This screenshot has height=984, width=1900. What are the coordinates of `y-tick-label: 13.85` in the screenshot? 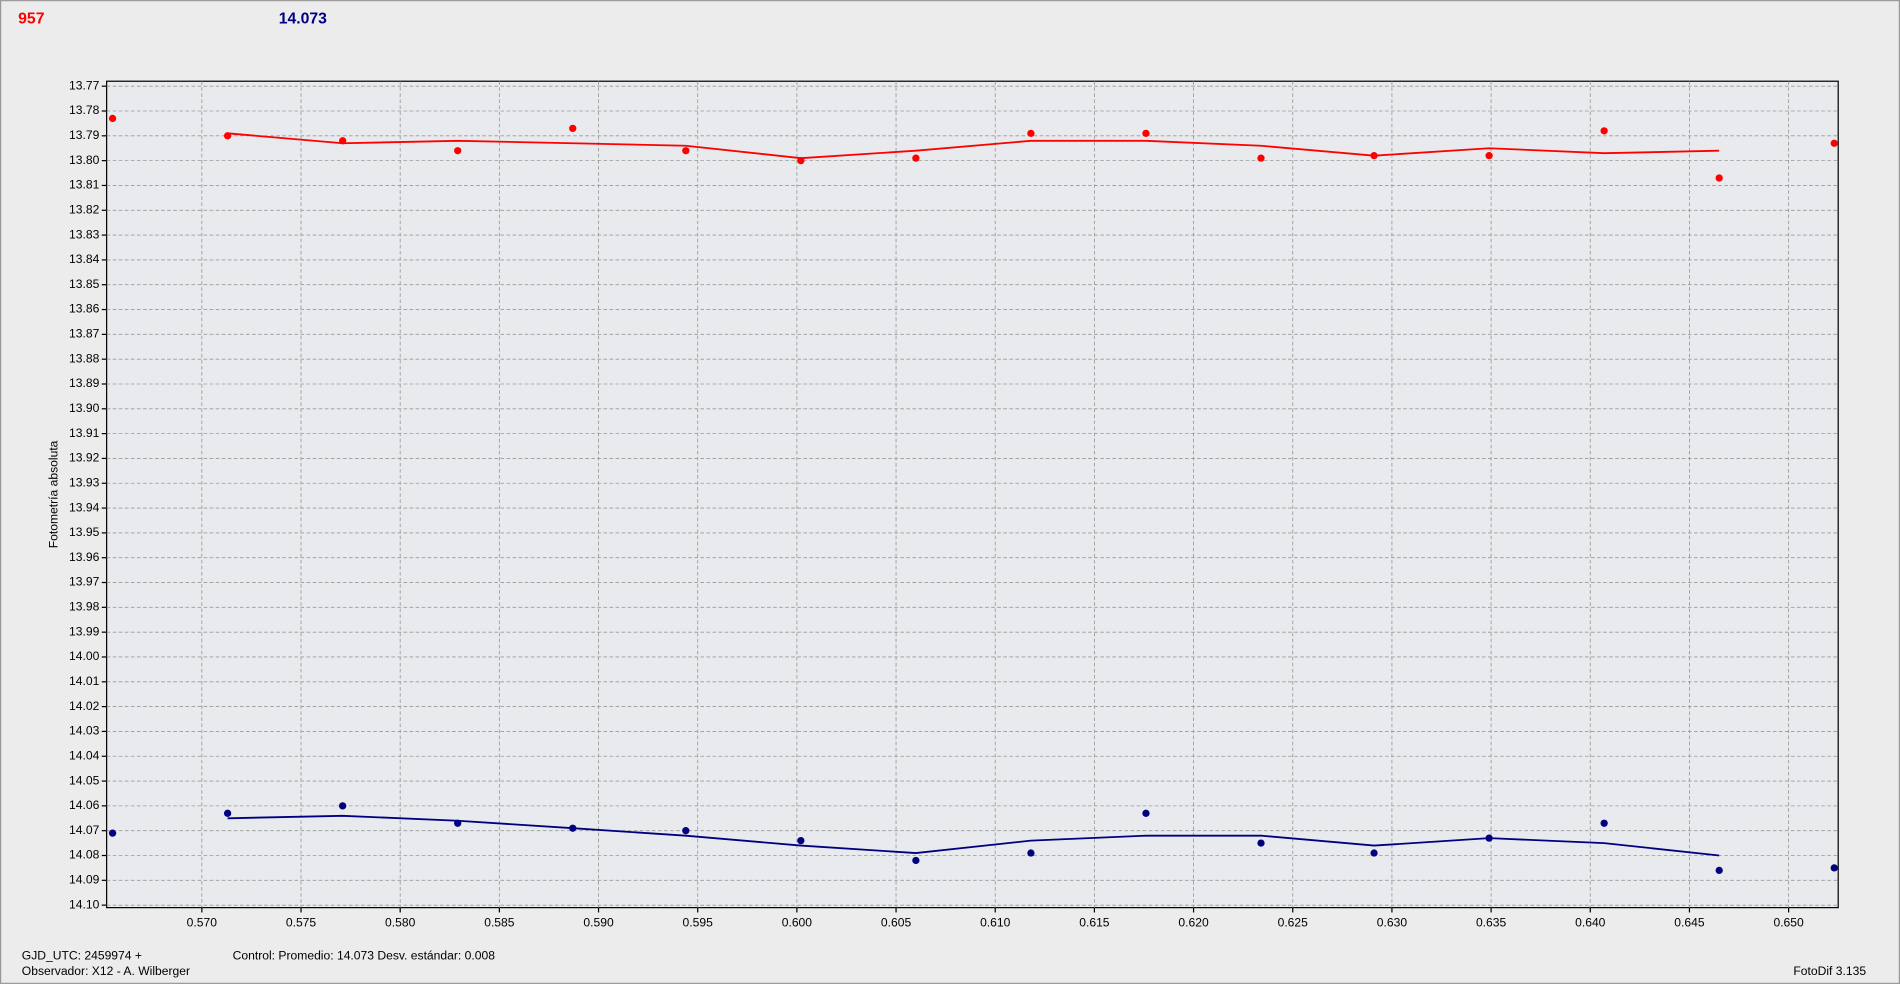 It's located at (84, 284).